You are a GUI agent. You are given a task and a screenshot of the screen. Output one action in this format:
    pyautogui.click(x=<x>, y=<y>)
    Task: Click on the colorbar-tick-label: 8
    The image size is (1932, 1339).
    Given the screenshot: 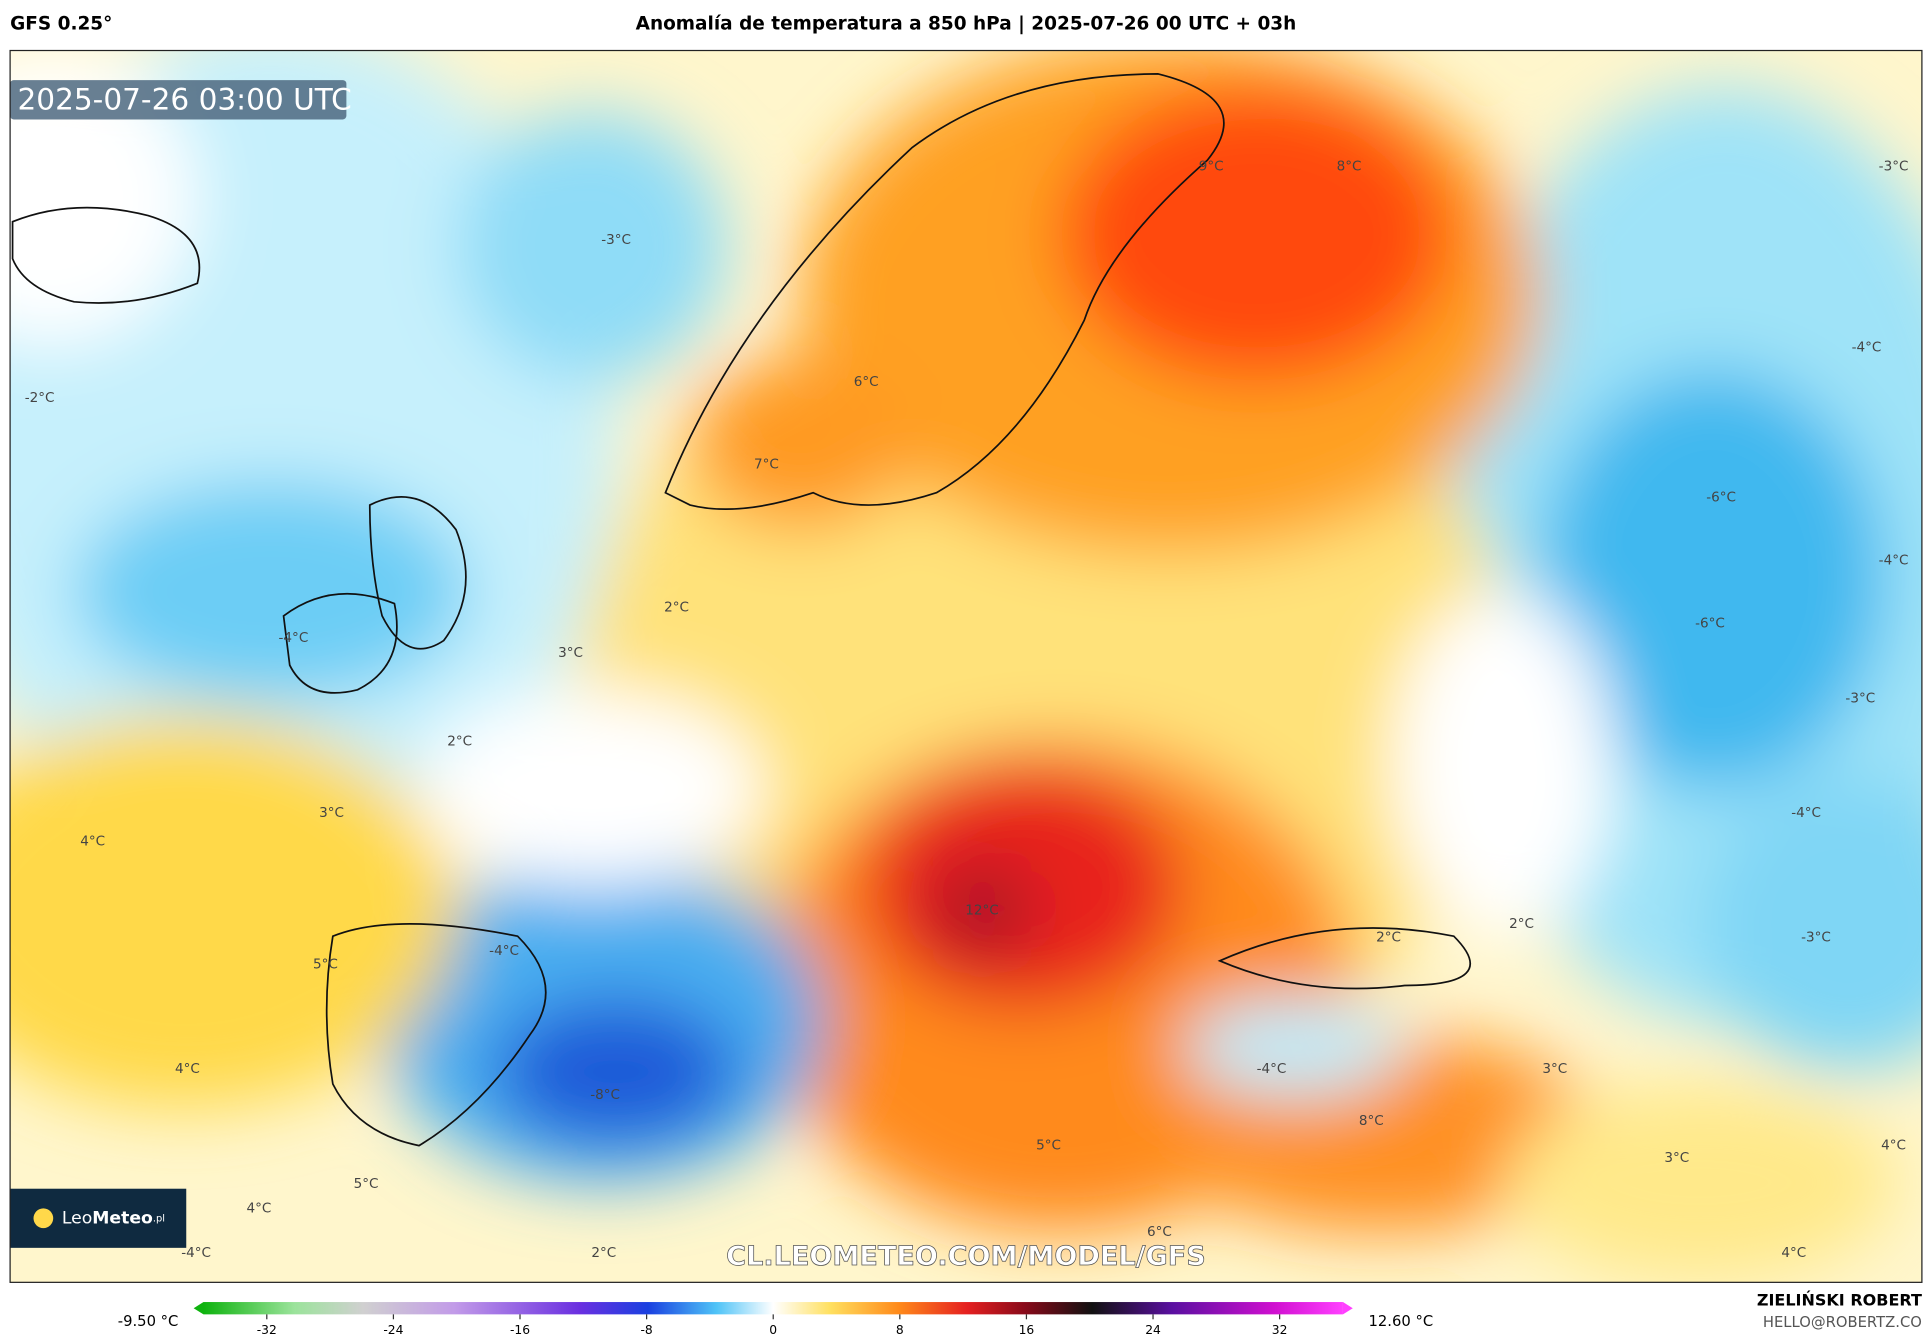 What is the action you would take?
    pyautogui.click(x=900, y=1330)
    